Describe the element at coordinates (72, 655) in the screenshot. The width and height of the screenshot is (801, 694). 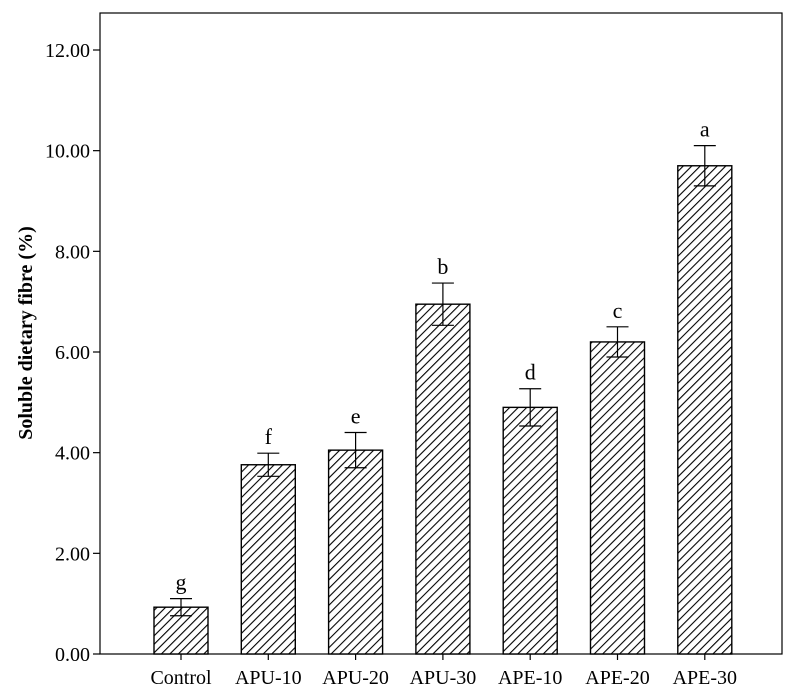
I see `y-tick-label: 0.00` at that location.